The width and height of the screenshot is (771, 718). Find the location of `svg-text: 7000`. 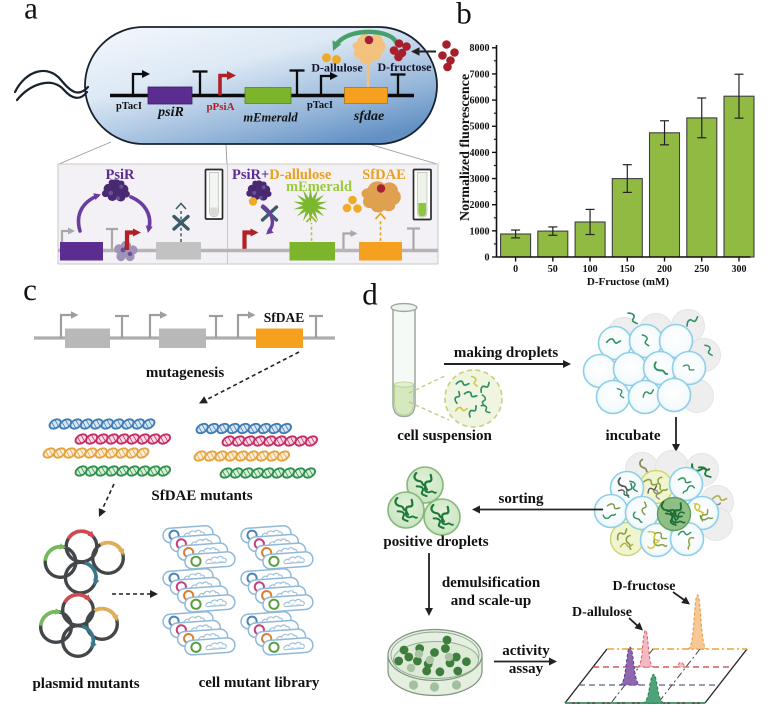

svg-text: 7000 is located at coordinates (480, 74).